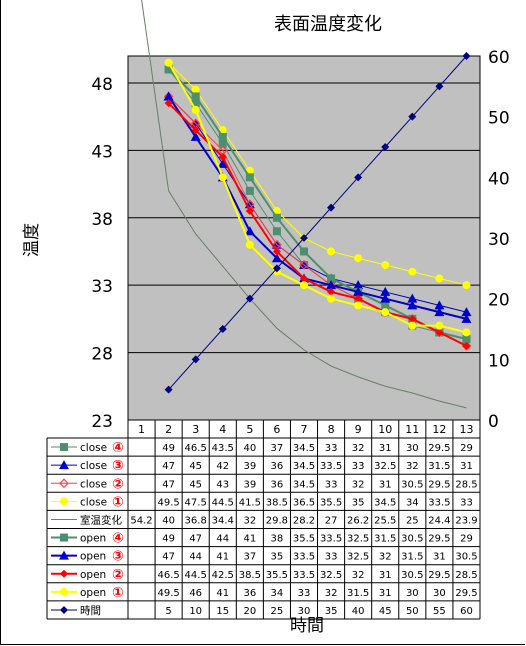  Describe the element at coordinates (196, 502) in the screenshot. I see `data-label: 47.5` at that location.